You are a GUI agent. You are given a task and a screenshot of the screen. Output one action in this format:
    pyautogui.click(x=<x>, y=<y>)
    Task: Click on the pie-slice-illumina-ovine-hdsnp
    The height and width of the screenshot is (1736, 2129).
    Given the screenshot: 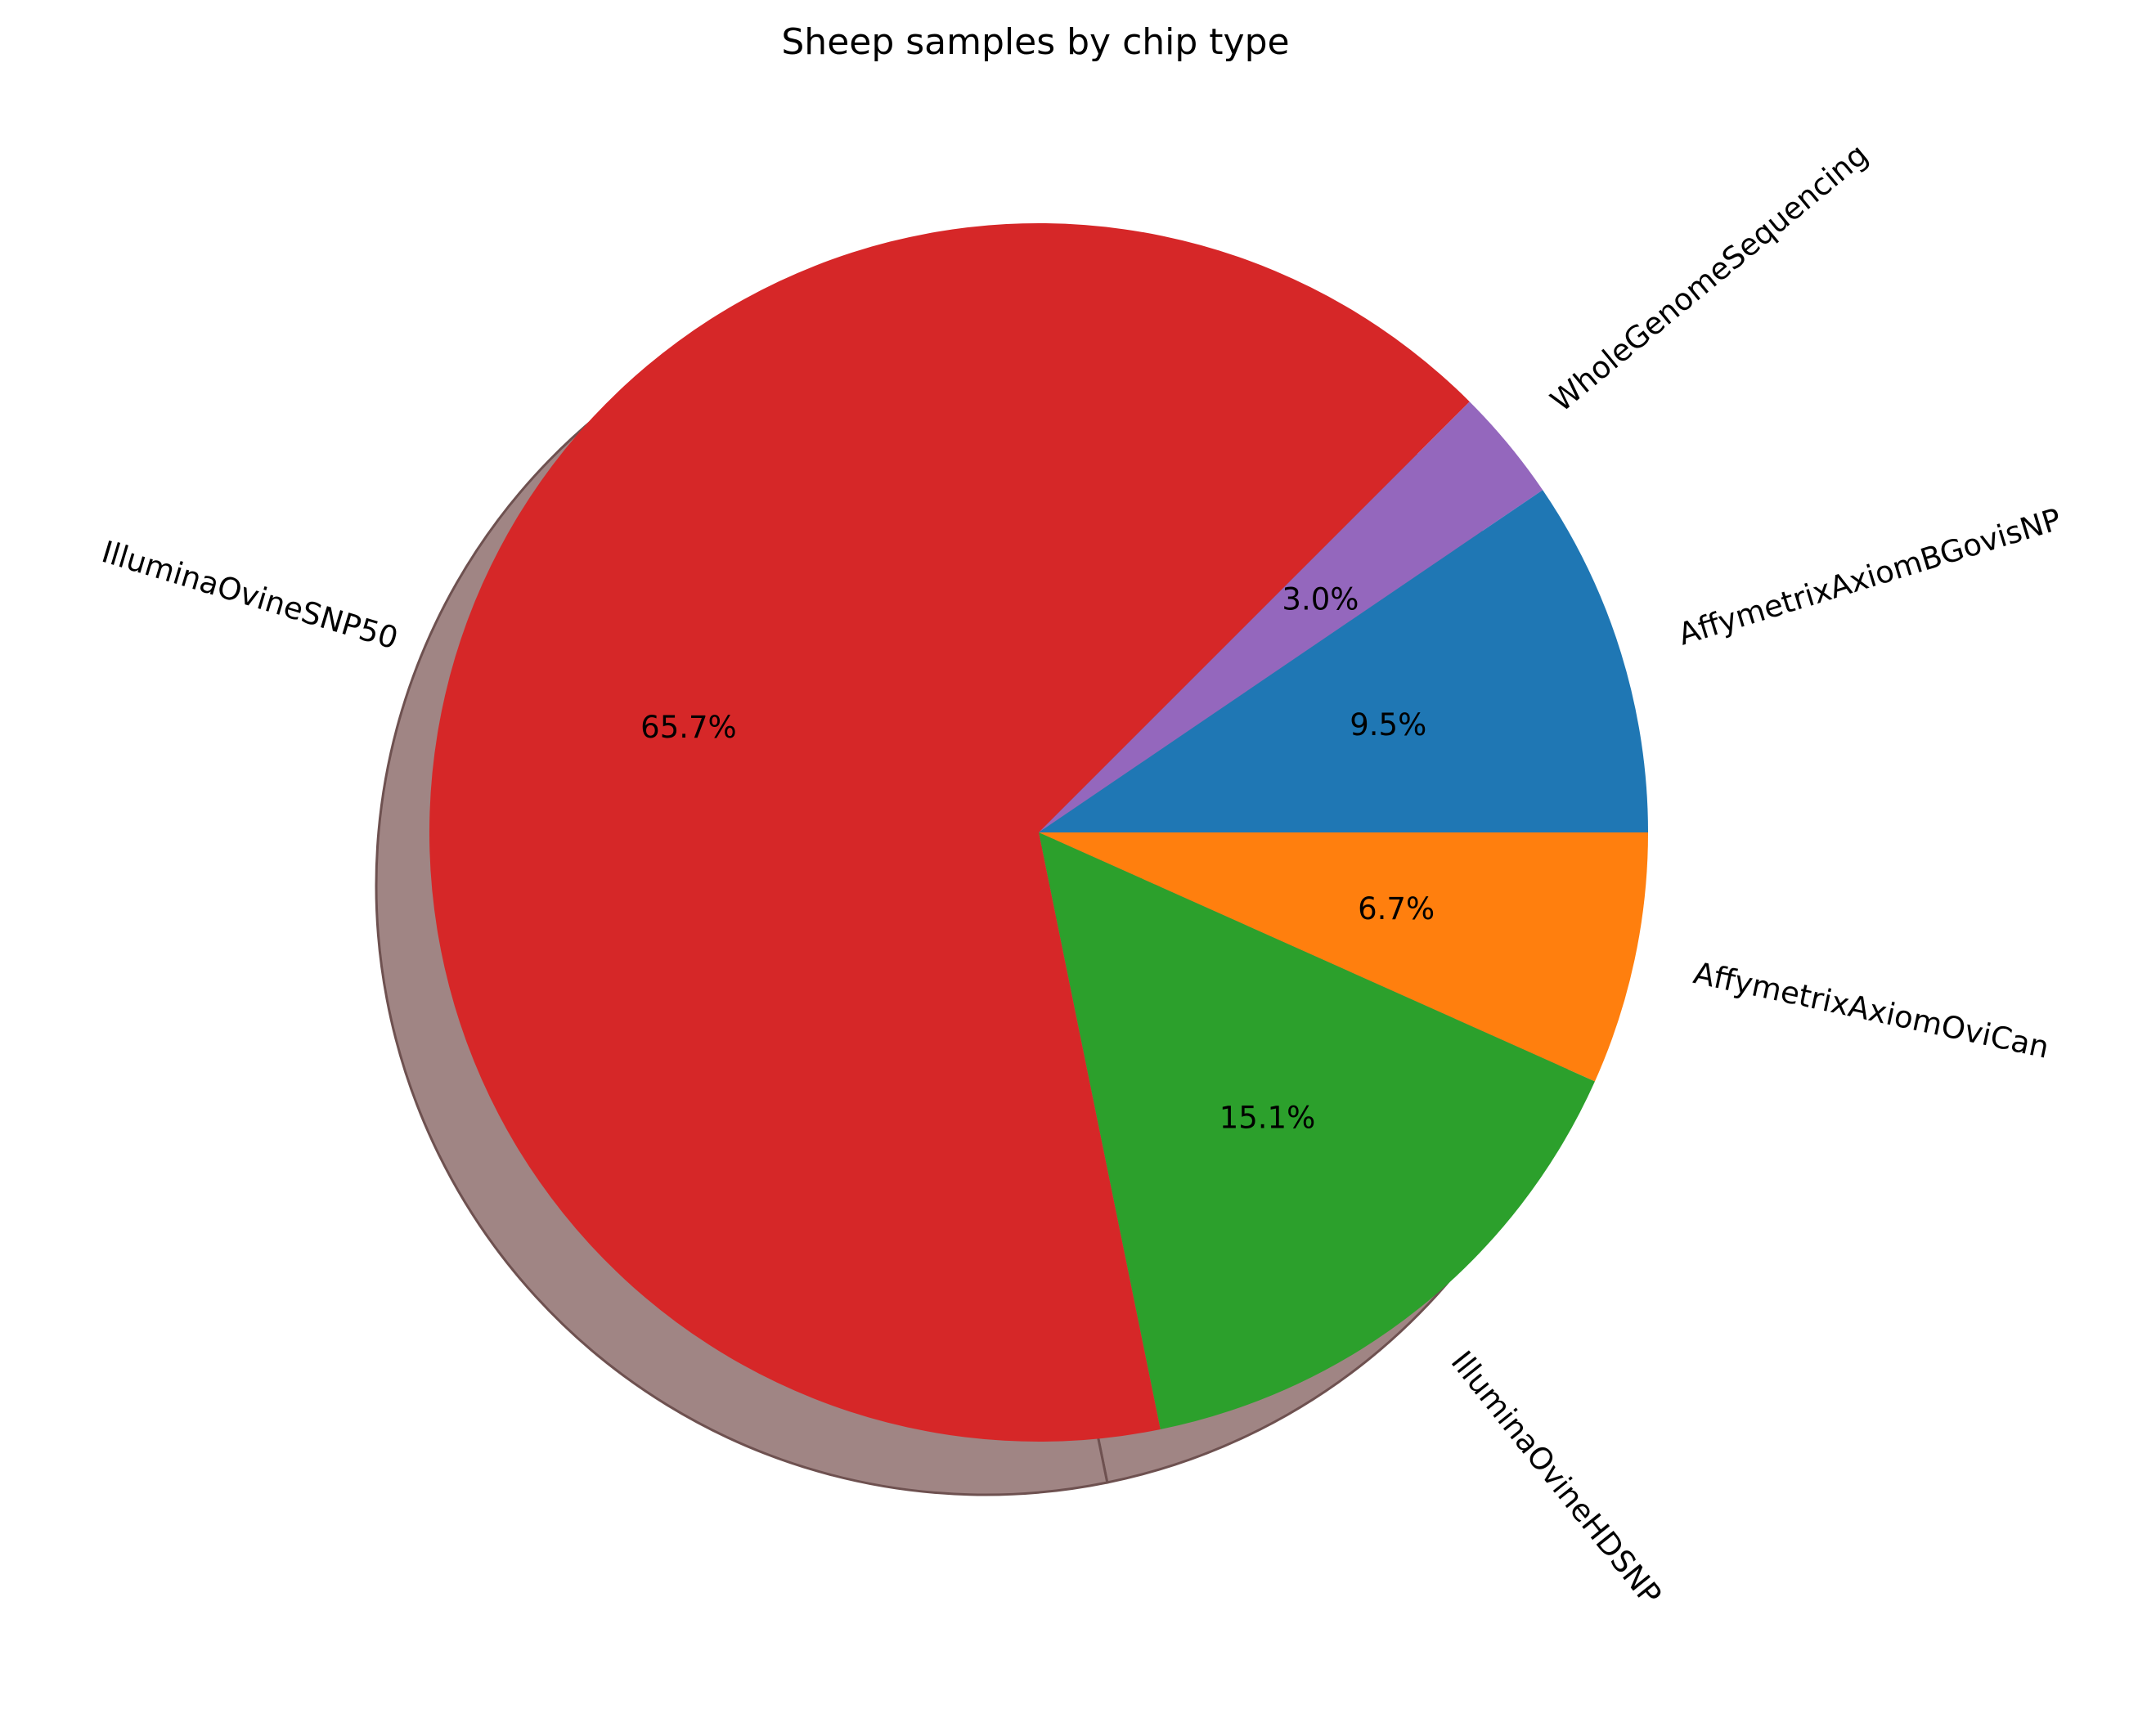 What is the action you would take?
    pyautogui.click(x=1317, y=1130)
    